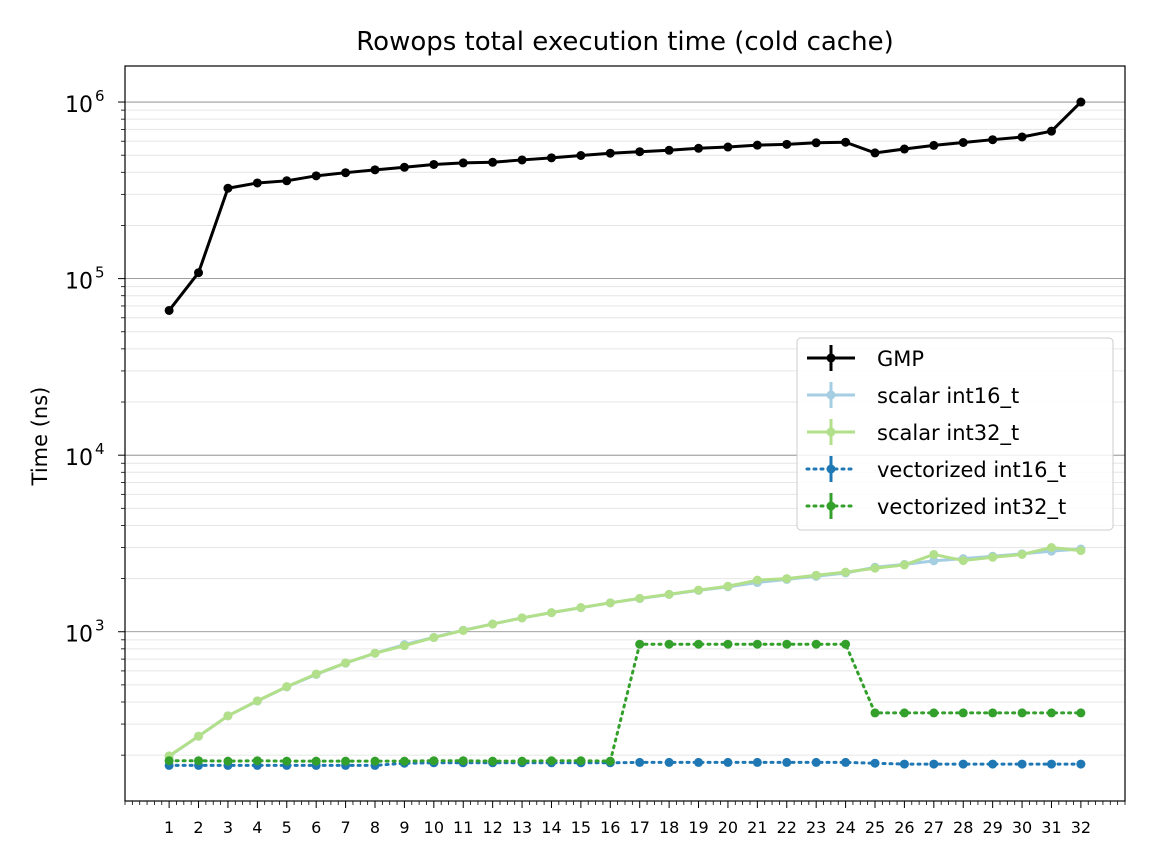 The height and width of the screenshot is (864, 1152). Describe the element at coordinates (787, 827) in the screenshot. I see `x-tick-label: 22` at that location.